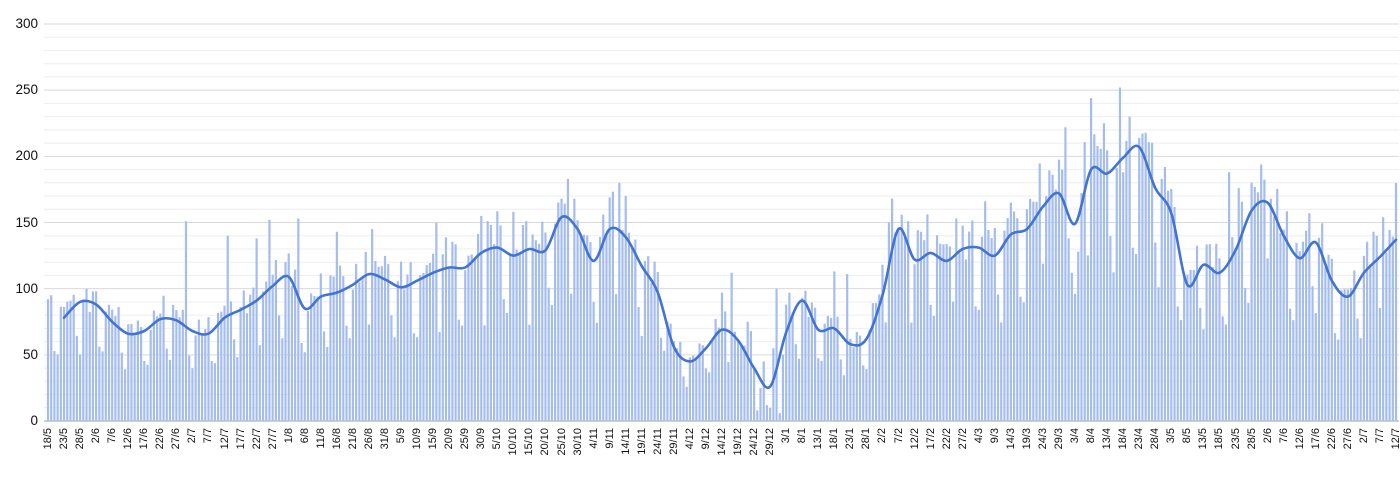  What do you see at coordinates (738, 442) in the screenshot?
I see `x-axis-label: 19/12` at bounding box center [738, 442].